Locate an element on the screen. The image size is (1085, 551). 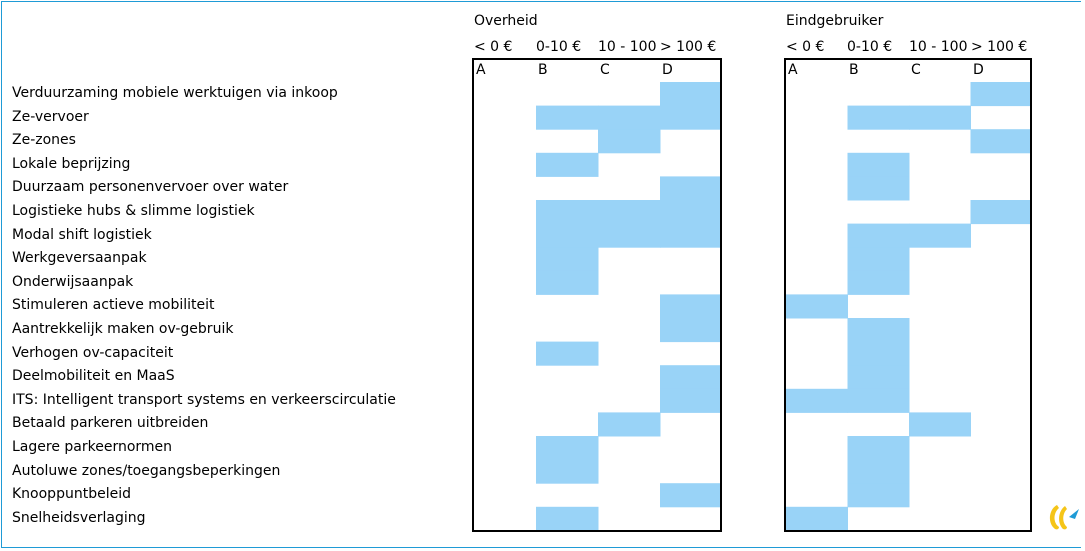
panel-title-eindgebruiker: Eindgebruiker is located at coordinates (835, 21).